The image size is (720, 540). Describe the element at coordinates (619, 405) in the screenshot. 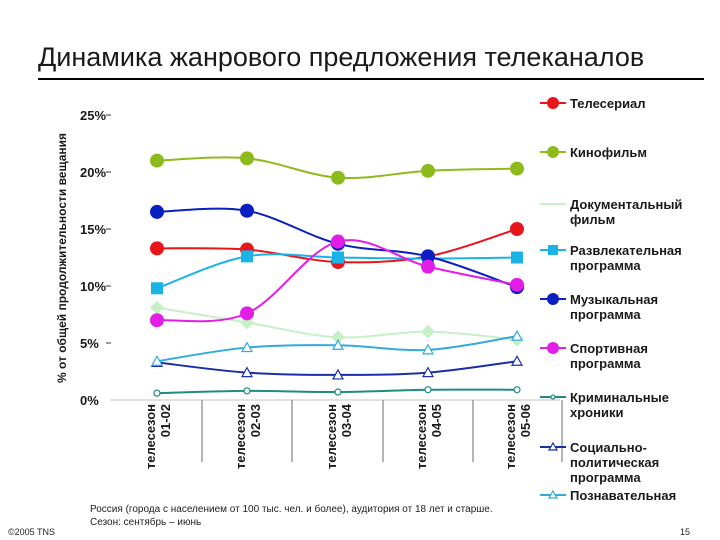

I see `legend-label: Криминальные хроники` at that location.